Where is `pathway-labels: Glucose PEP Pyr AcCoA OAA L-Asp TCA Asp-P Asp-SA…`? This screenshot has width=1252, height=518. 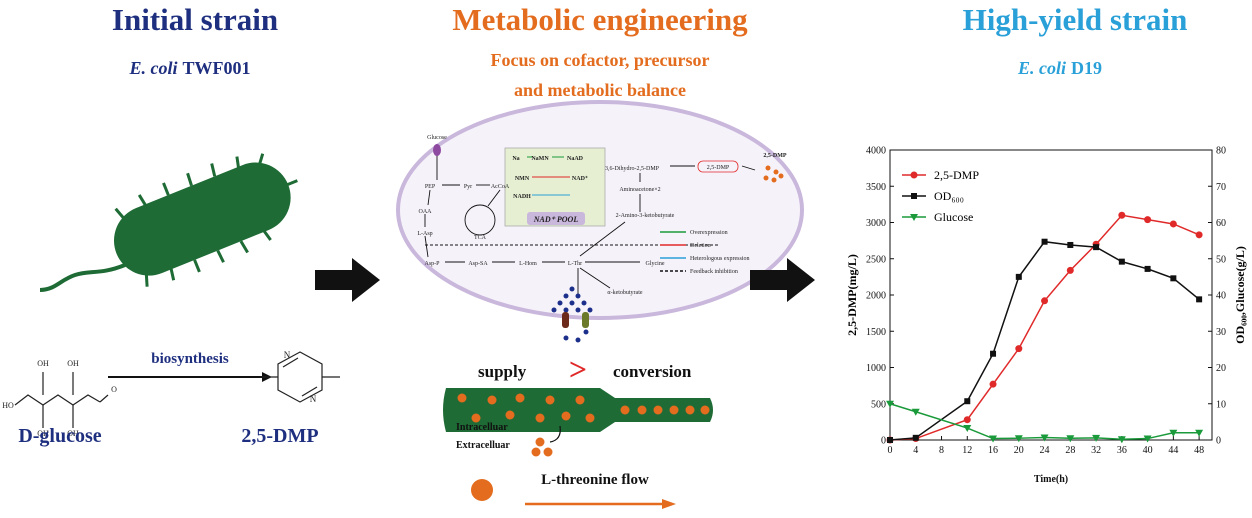
pathway-labels: Glucose PEP Pyr AcCoA OAA L-Asp TCA Asp-P Asp-SA… is located at coordinates (602, 215).